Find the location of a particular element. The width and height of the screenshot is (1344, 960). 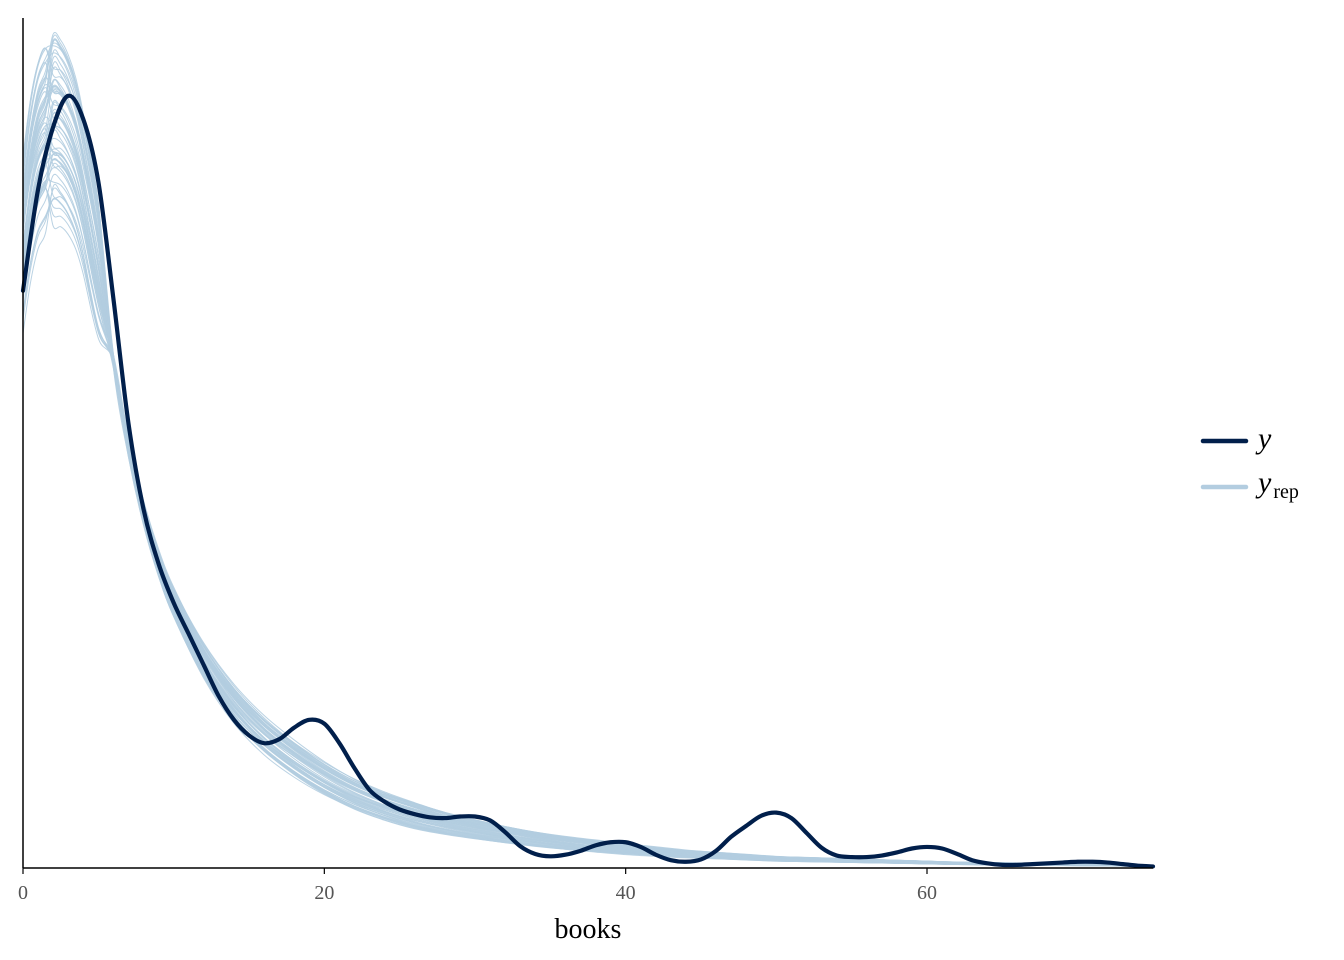

legend-label-y: y is located at coordinates (1263, 438).